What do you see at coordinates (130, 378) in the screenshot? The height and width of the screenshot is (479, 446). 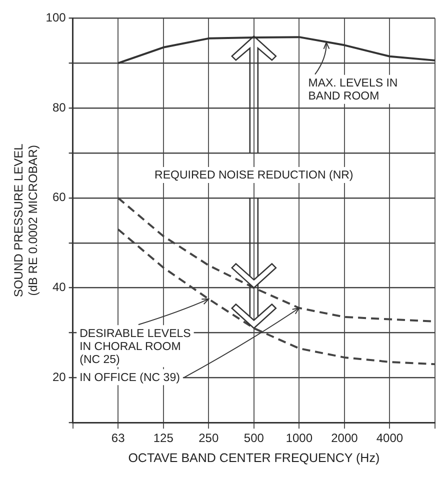 I see `annotation: IN OFFICE (NC 39)` at bounding box center [130, 378].